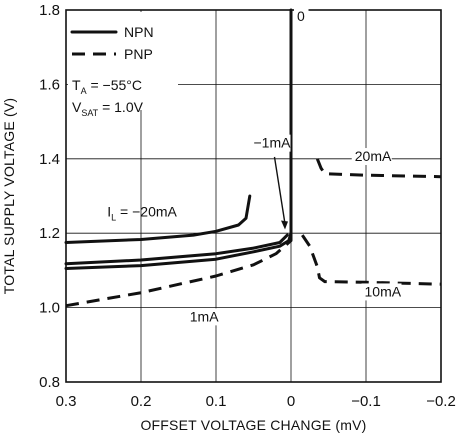  I want to click on y-tick-label: 0.8, so click(49, 382).